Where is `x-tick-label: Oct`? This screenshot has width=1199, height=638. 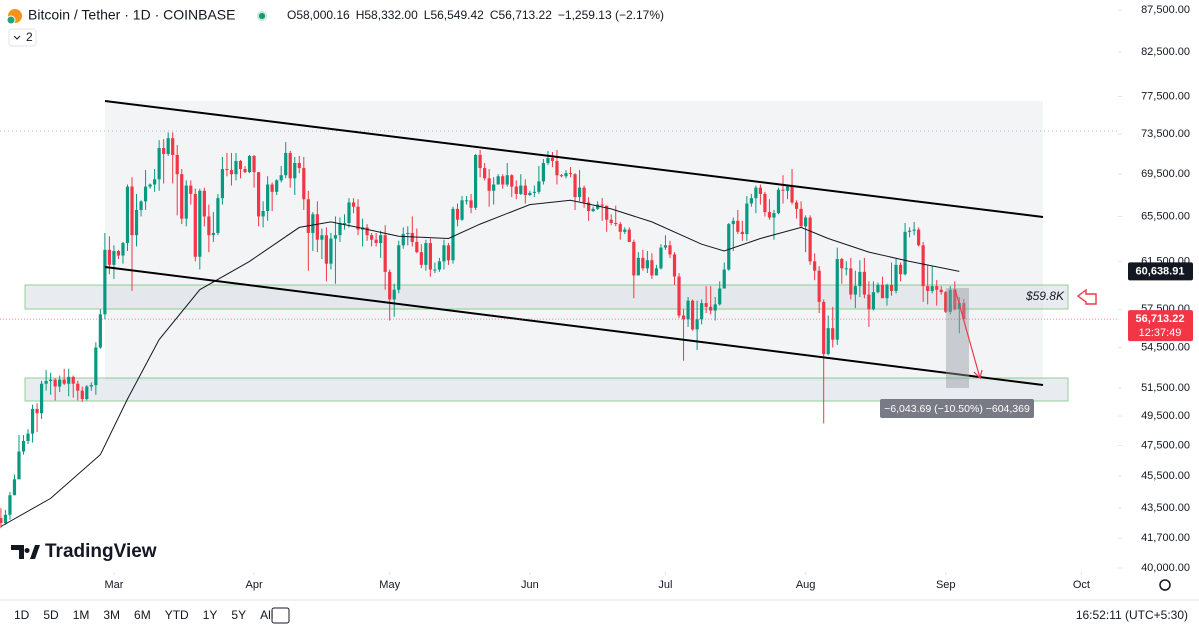 x-tick-label: Oct is located at coordinates (1081, 585).